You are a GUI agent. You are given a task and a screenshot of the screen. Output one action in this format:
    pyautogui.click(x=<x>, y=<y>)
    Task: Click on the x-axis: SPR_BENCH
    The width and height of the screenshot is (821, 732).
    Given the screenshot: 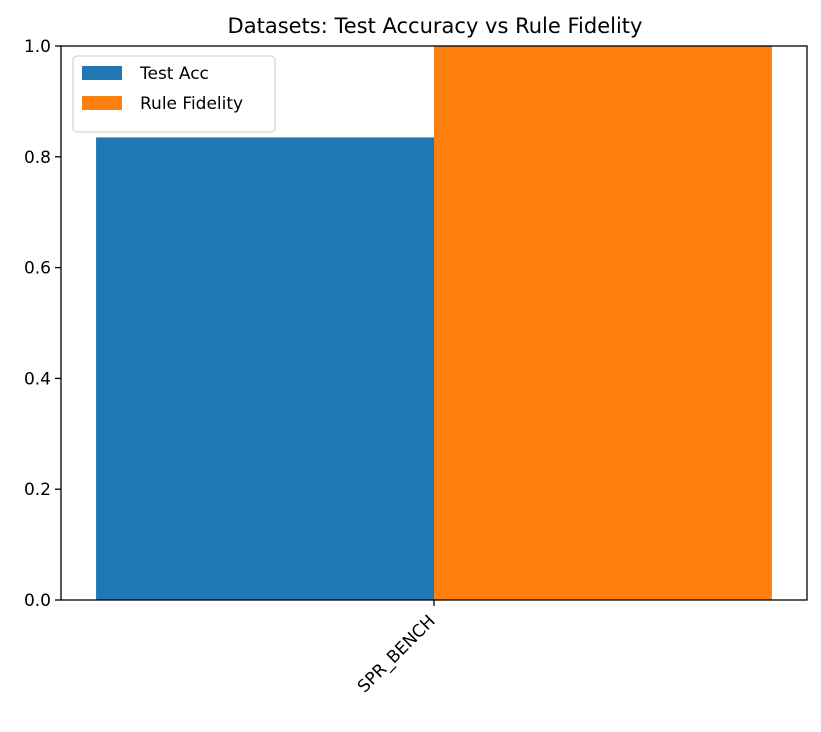 What is the action you would take?
    pyautogui.click(x=397, y=648)
    